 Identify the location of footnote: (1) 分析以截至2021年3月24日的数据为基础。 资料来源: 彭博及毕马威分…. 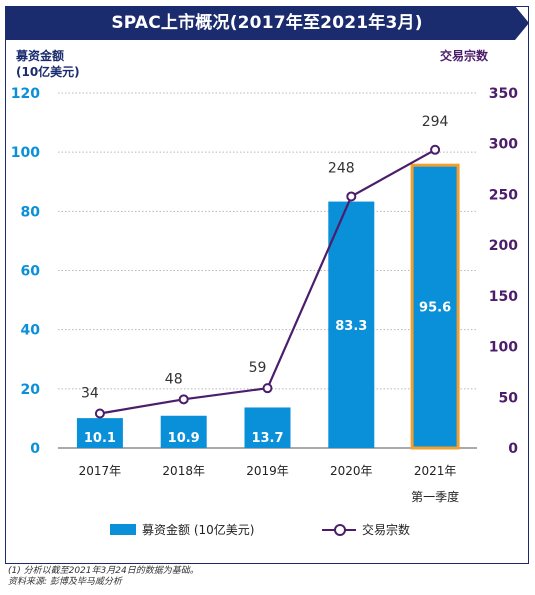
(103, 577).